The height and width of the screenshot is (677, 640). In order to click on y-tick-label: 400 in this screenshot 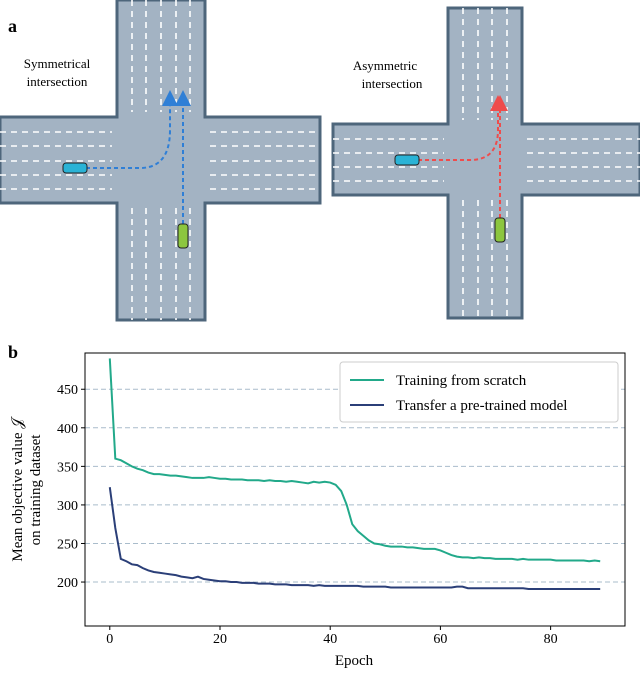, I will do `click(67, 429)`.